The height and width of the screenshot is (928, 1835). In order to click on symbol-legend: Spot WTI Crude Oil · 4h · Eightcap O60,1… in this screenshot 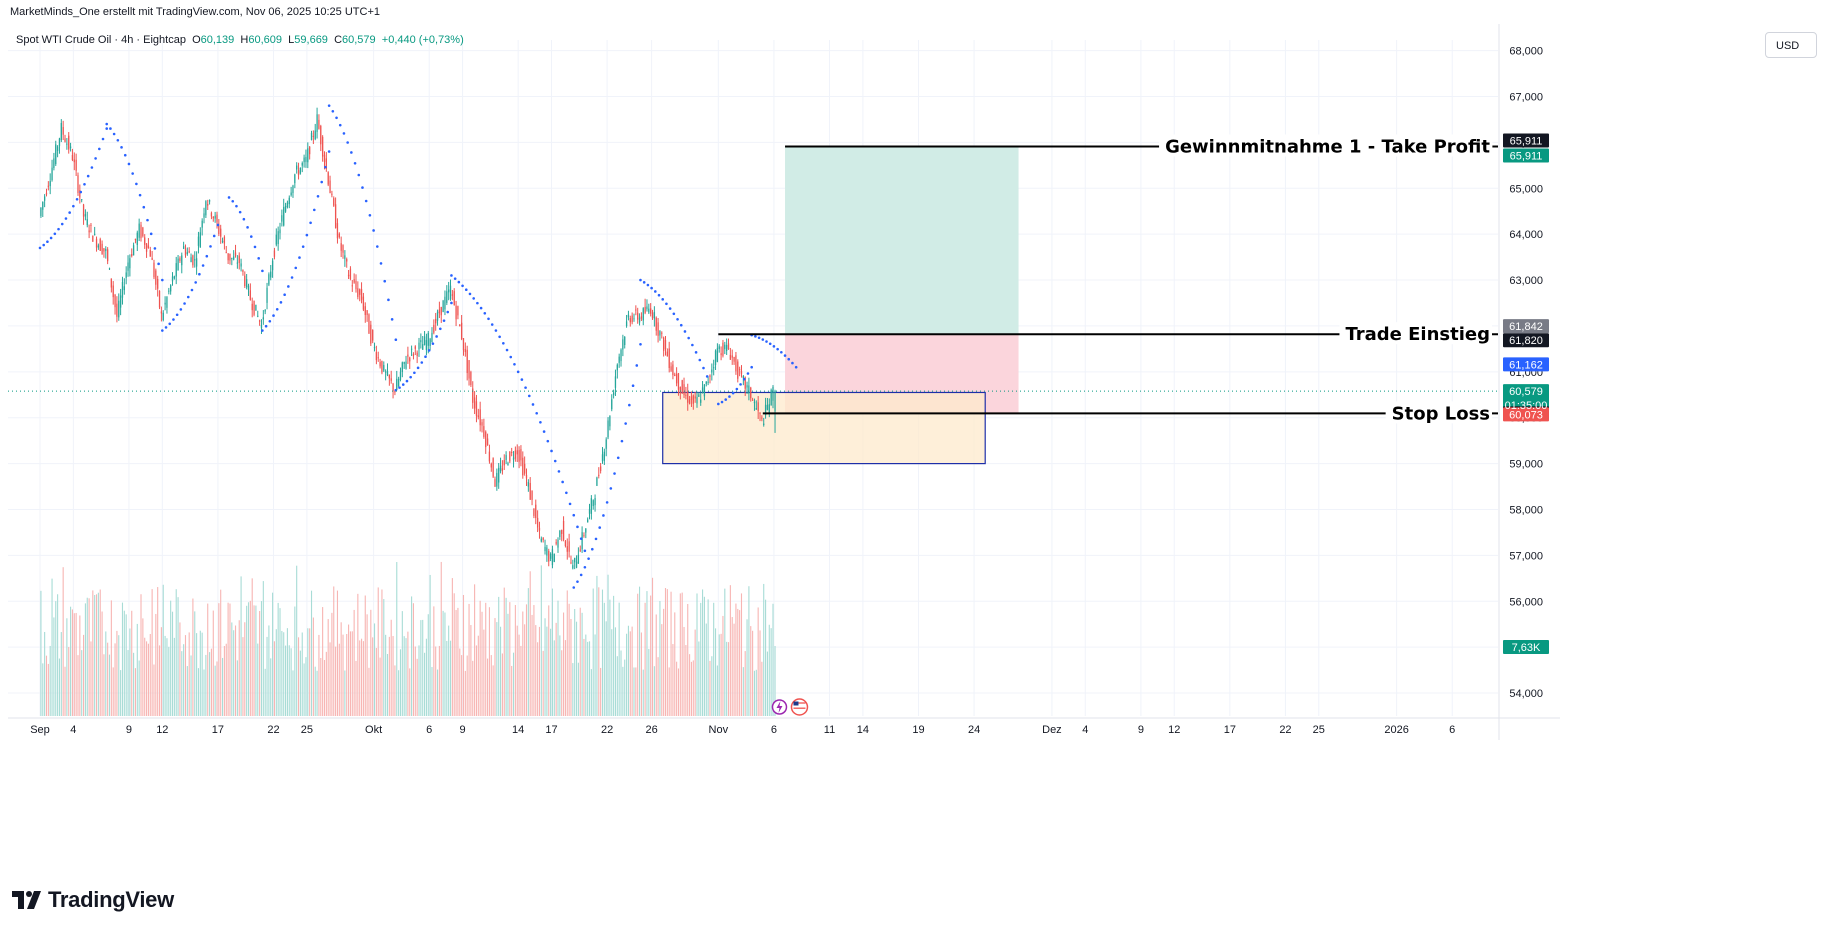, I will do `click(240, 40)`.